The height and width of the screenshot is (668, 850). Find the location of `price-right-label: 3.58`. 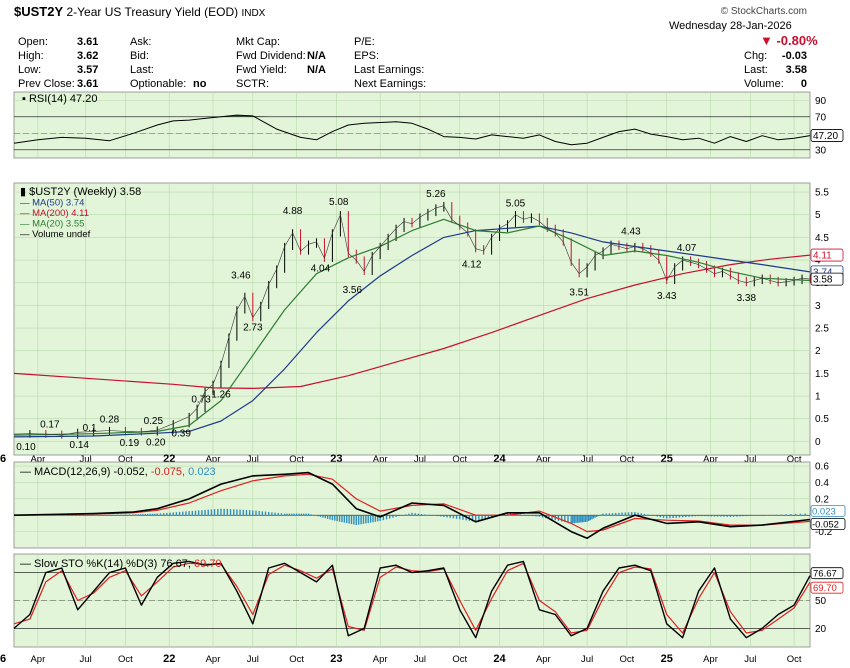

price-right-label: 3.58 is located at coordinates (827, 279).